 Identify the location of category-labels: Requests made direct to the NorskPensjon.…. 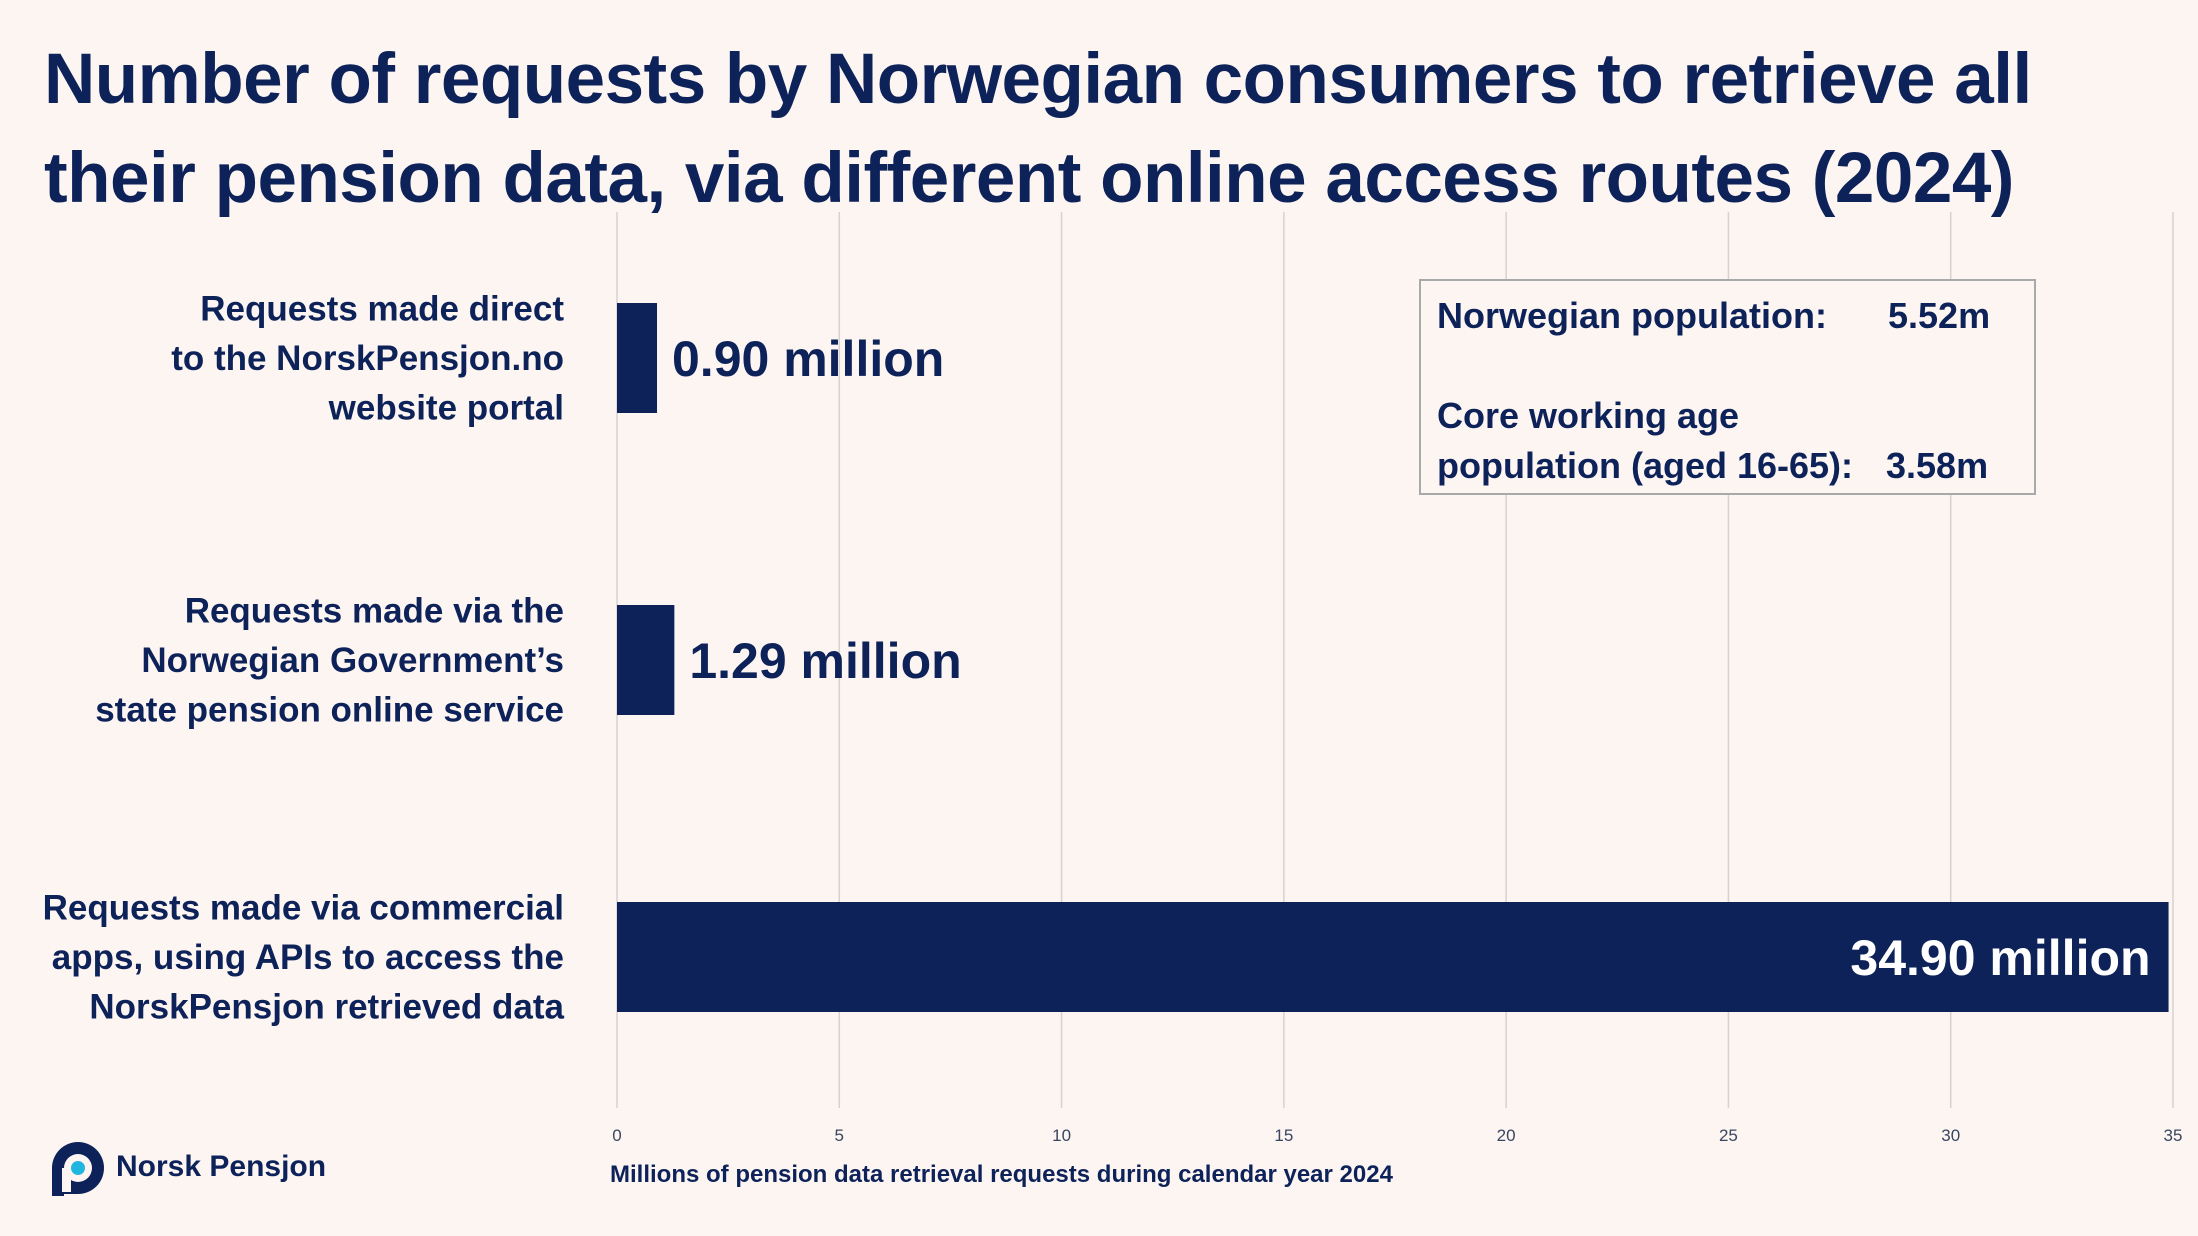
(304, 658).